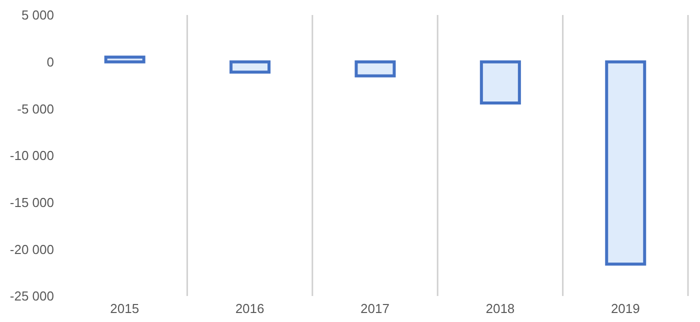 The image size is (700, 322). What do you see at coordinates (35, 108) in the screenshot?
I see `y-tick-label: -5 000` at bounding box center [35, 108].